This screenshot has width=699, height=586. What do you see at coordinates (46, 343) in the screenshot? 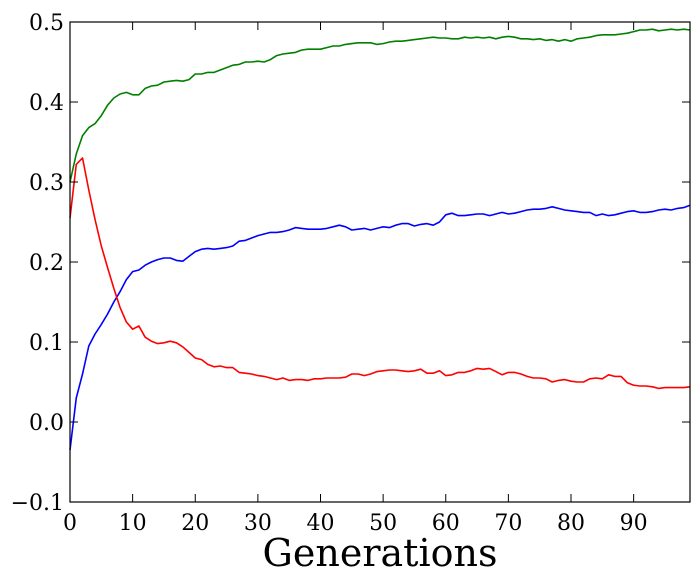
I see `y-tick-label: 0.1` at bounding box center [46, 343].